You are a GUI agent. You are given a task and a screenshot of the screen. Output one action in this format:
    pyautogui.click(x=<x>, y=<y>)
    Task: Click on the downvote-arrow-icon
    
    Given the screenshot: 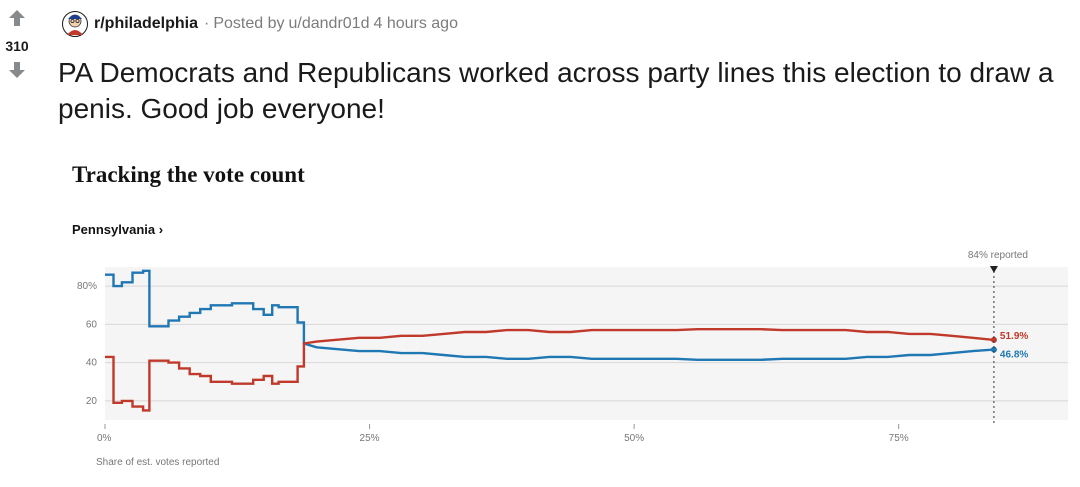 What is the action you would take?
    pyautogui.click(x=17, y=70)
    